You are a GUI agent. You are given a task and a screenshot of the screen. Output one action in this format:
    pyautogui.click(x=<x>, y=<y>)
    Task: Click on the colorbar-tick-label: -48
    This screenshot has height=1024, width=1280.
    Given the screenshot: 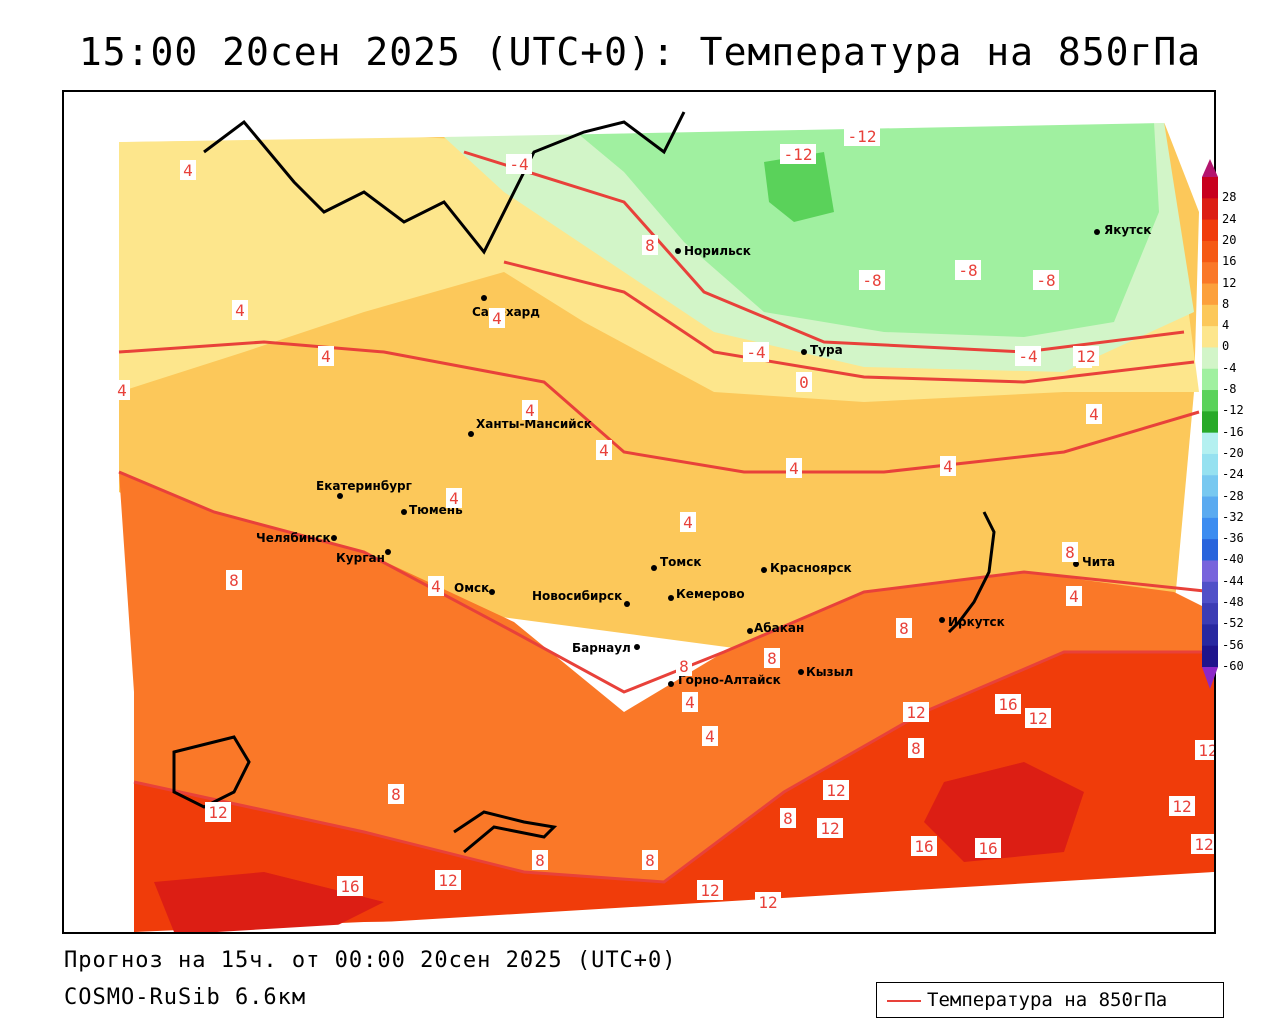 What is the action you would take?
    pyautogui.click(x=1233, y=602)
    